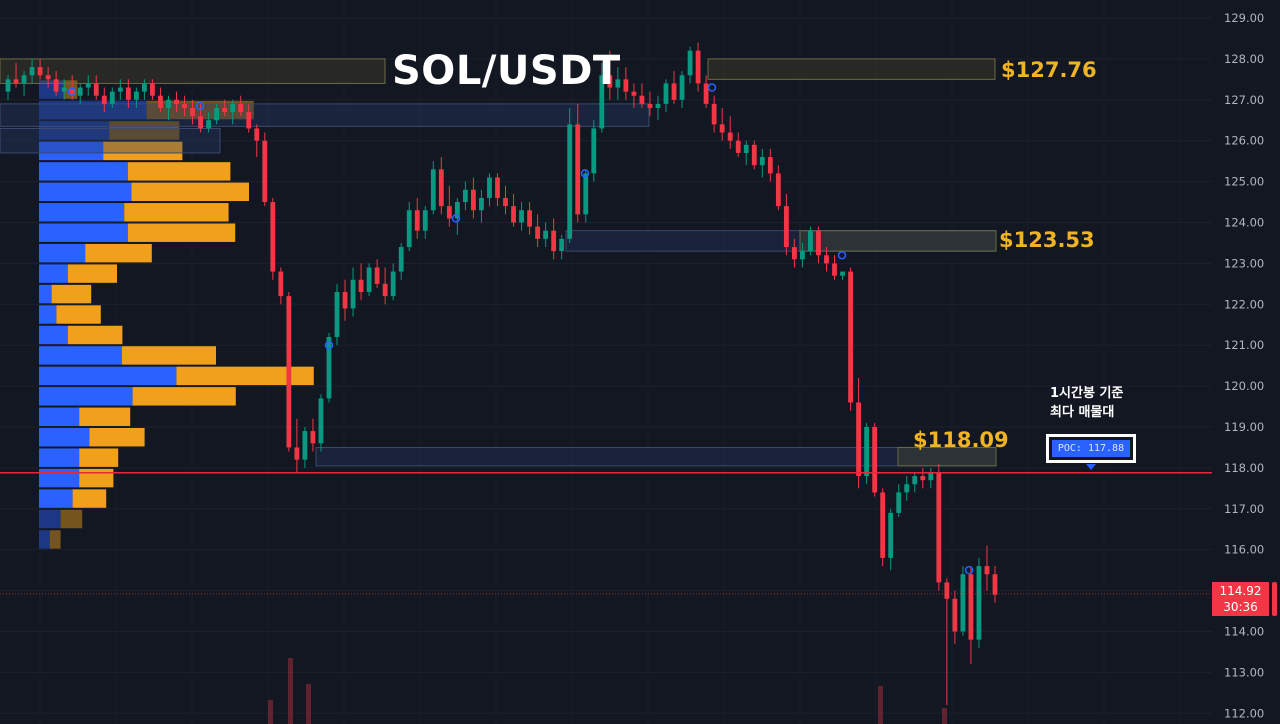  I want to click on volume-profile, so click(176, 314).